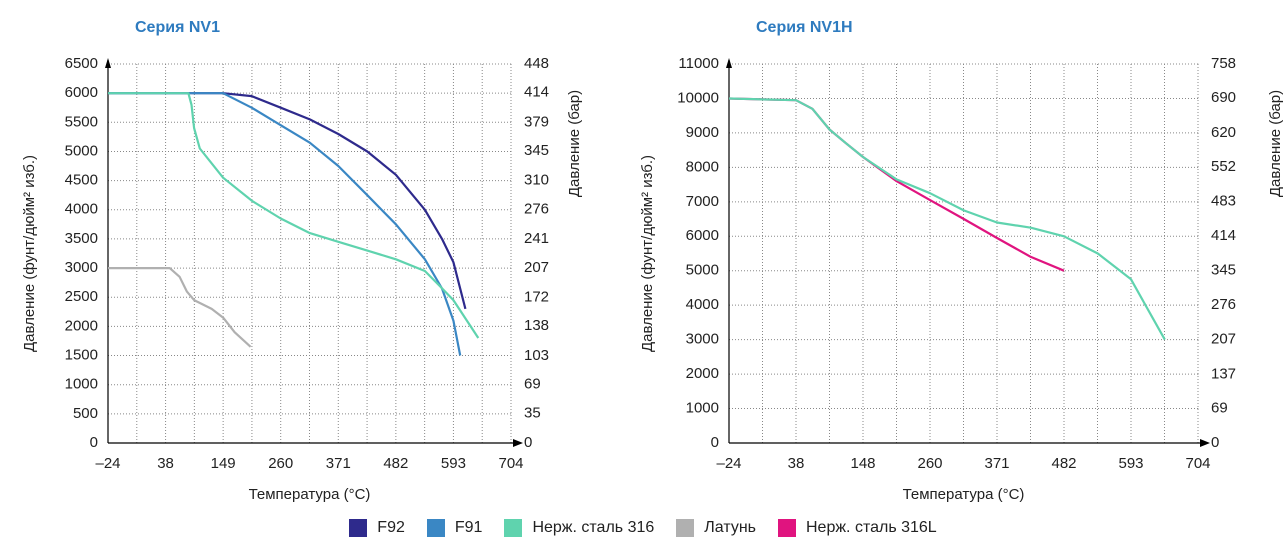 The width and height of the screenshot is (1286, 541). What do you see at coordinates (1223, 166) in the screenshot?
I see `y2-tick-label: 552` at bounding box center [1223, 166].